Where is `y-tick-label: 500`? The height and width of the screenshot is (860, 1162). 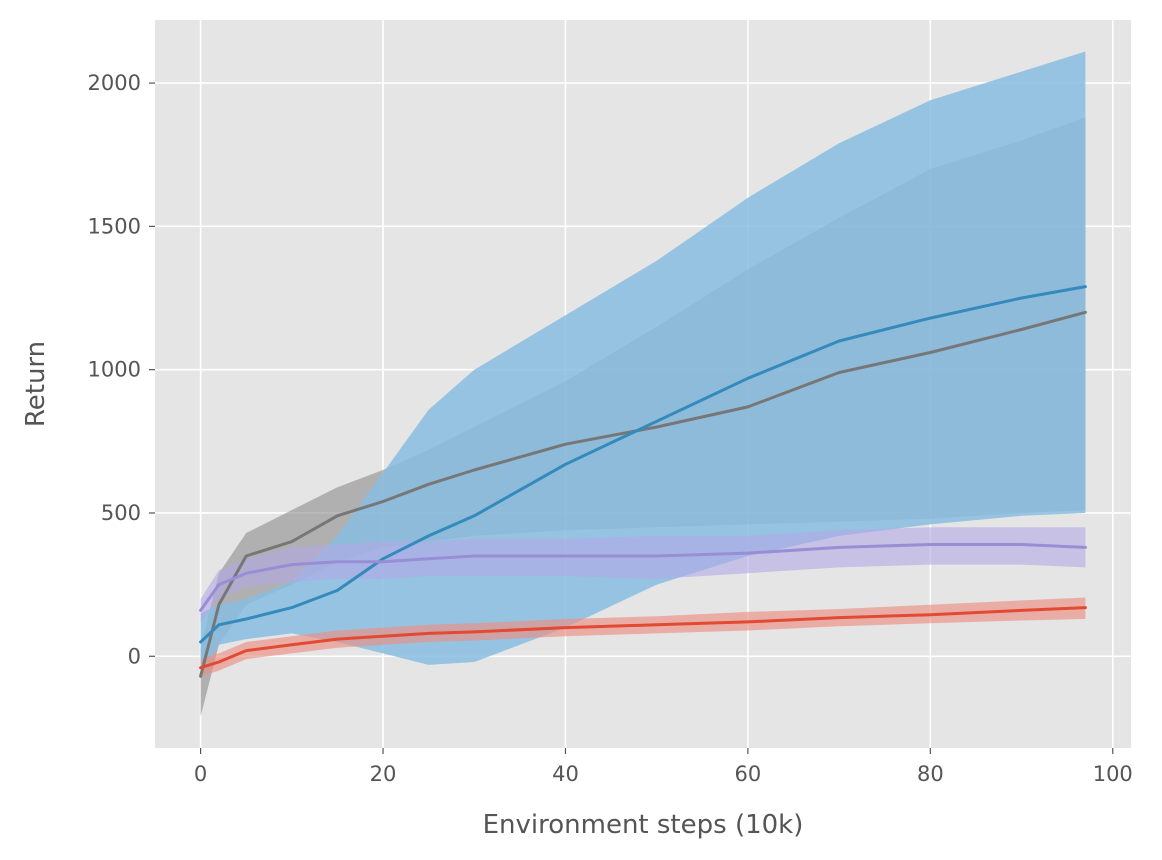 y-tick-label: 500 is located at coordinates (121, 513).